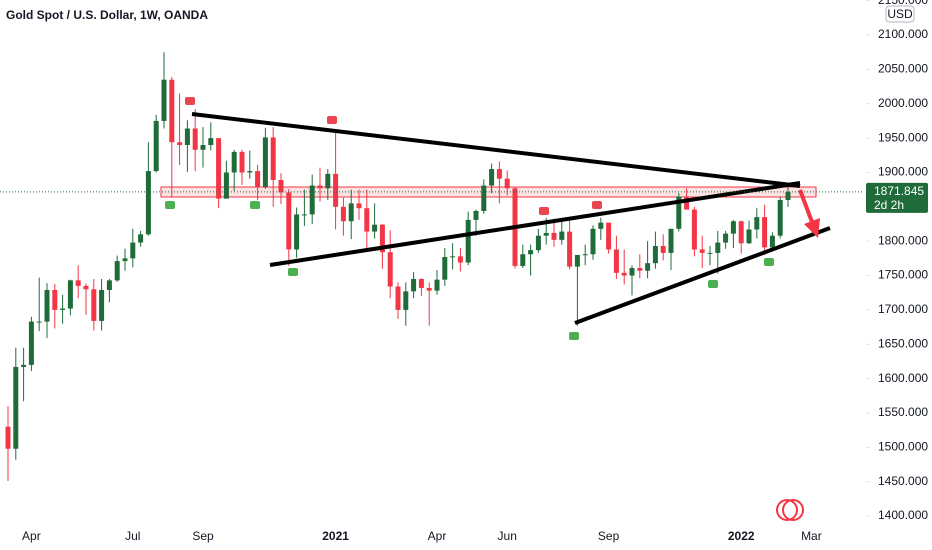  I want to click on y-tick-label: 1900.000, so click(903, 172).